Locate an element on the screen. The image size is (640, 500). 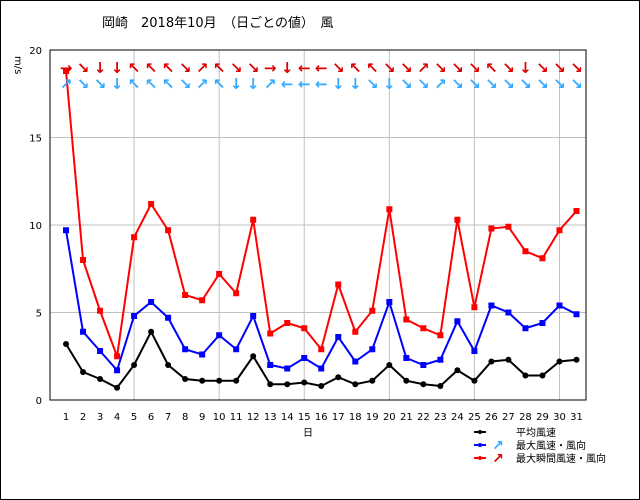
x-tick-label: 14 is located at coordinates (287, 417).